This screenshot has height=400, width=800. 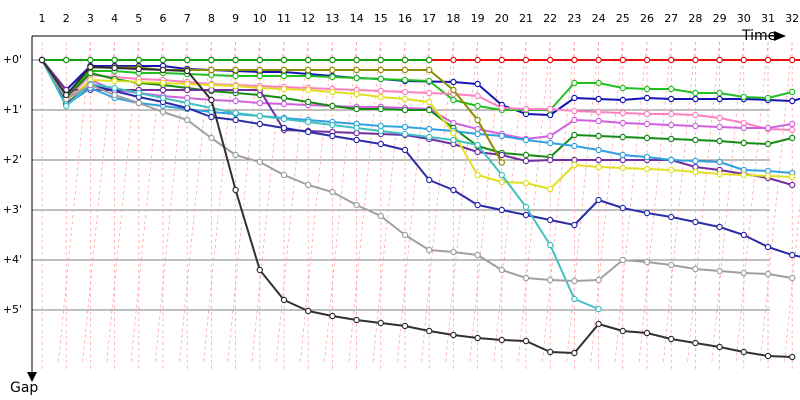 What do you see at coordinates (284, 18) in the screenshot?
I see `x-tick-label: 11` at bounding box center [284, 18].